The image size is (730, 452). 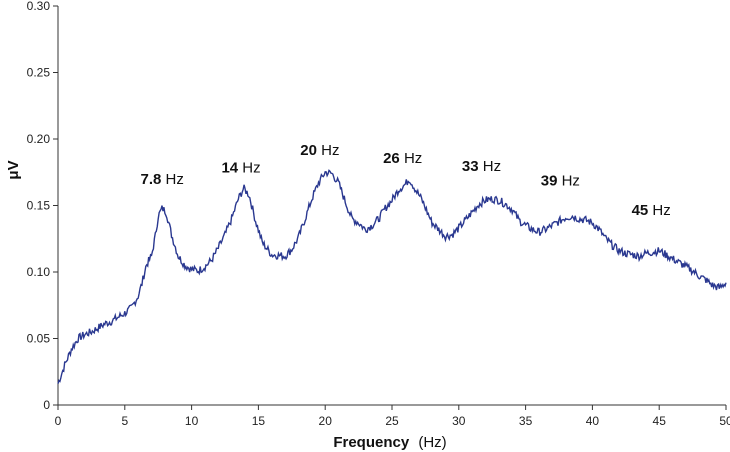 What do you see at coordinates (58, 421) in the screenshot?
I see `x-tick-label: 0` at bounding box center [58, 421].